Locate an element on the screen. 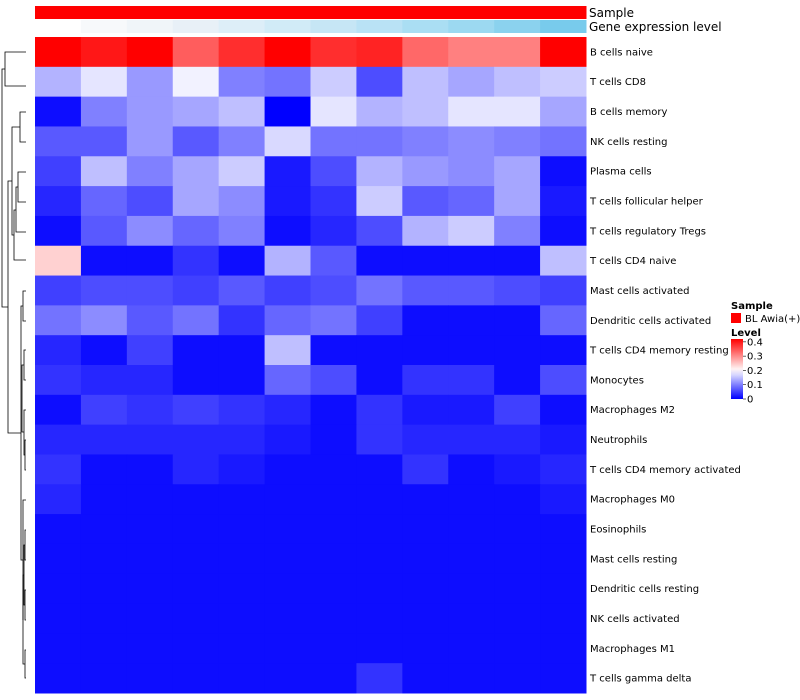  legend-level-colorbar is located at coordinates (737, 369).